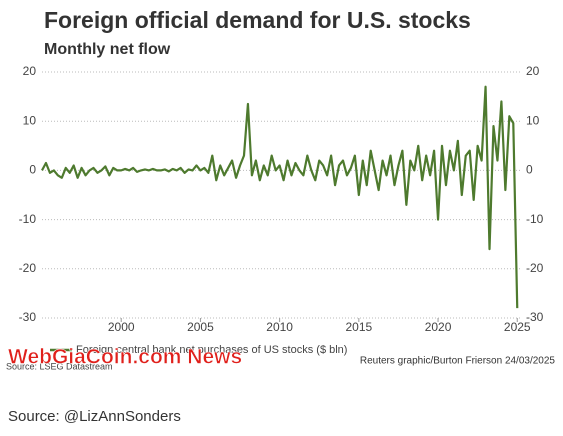 The width and height of the screenshot is (563, 436). I want to click on y-tick-label-right: -20, so click(535, 268).